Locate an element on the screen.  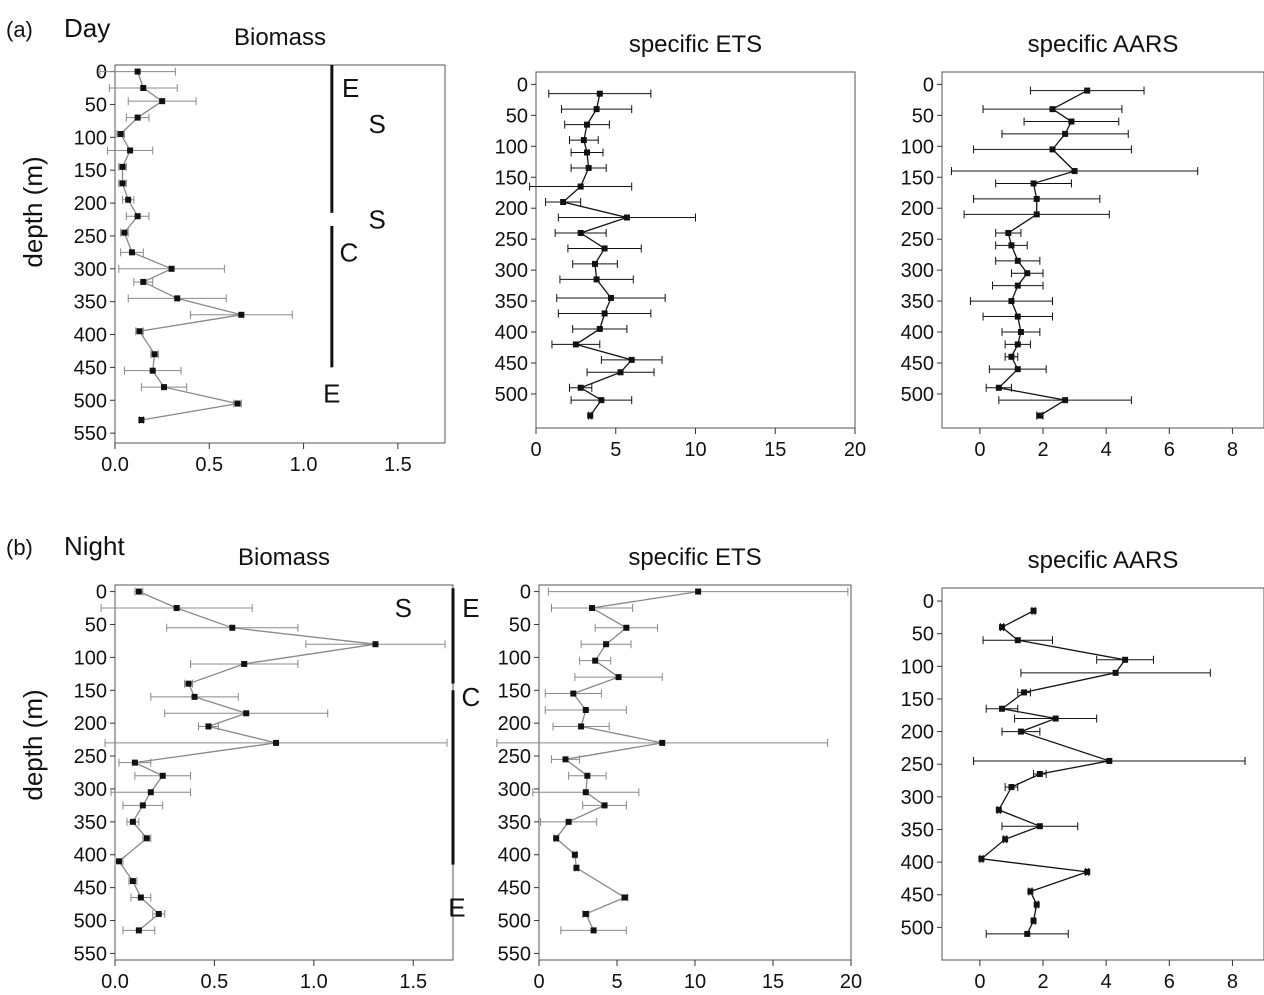
x-tick-label: 15 is located at coordinates (775, 450).